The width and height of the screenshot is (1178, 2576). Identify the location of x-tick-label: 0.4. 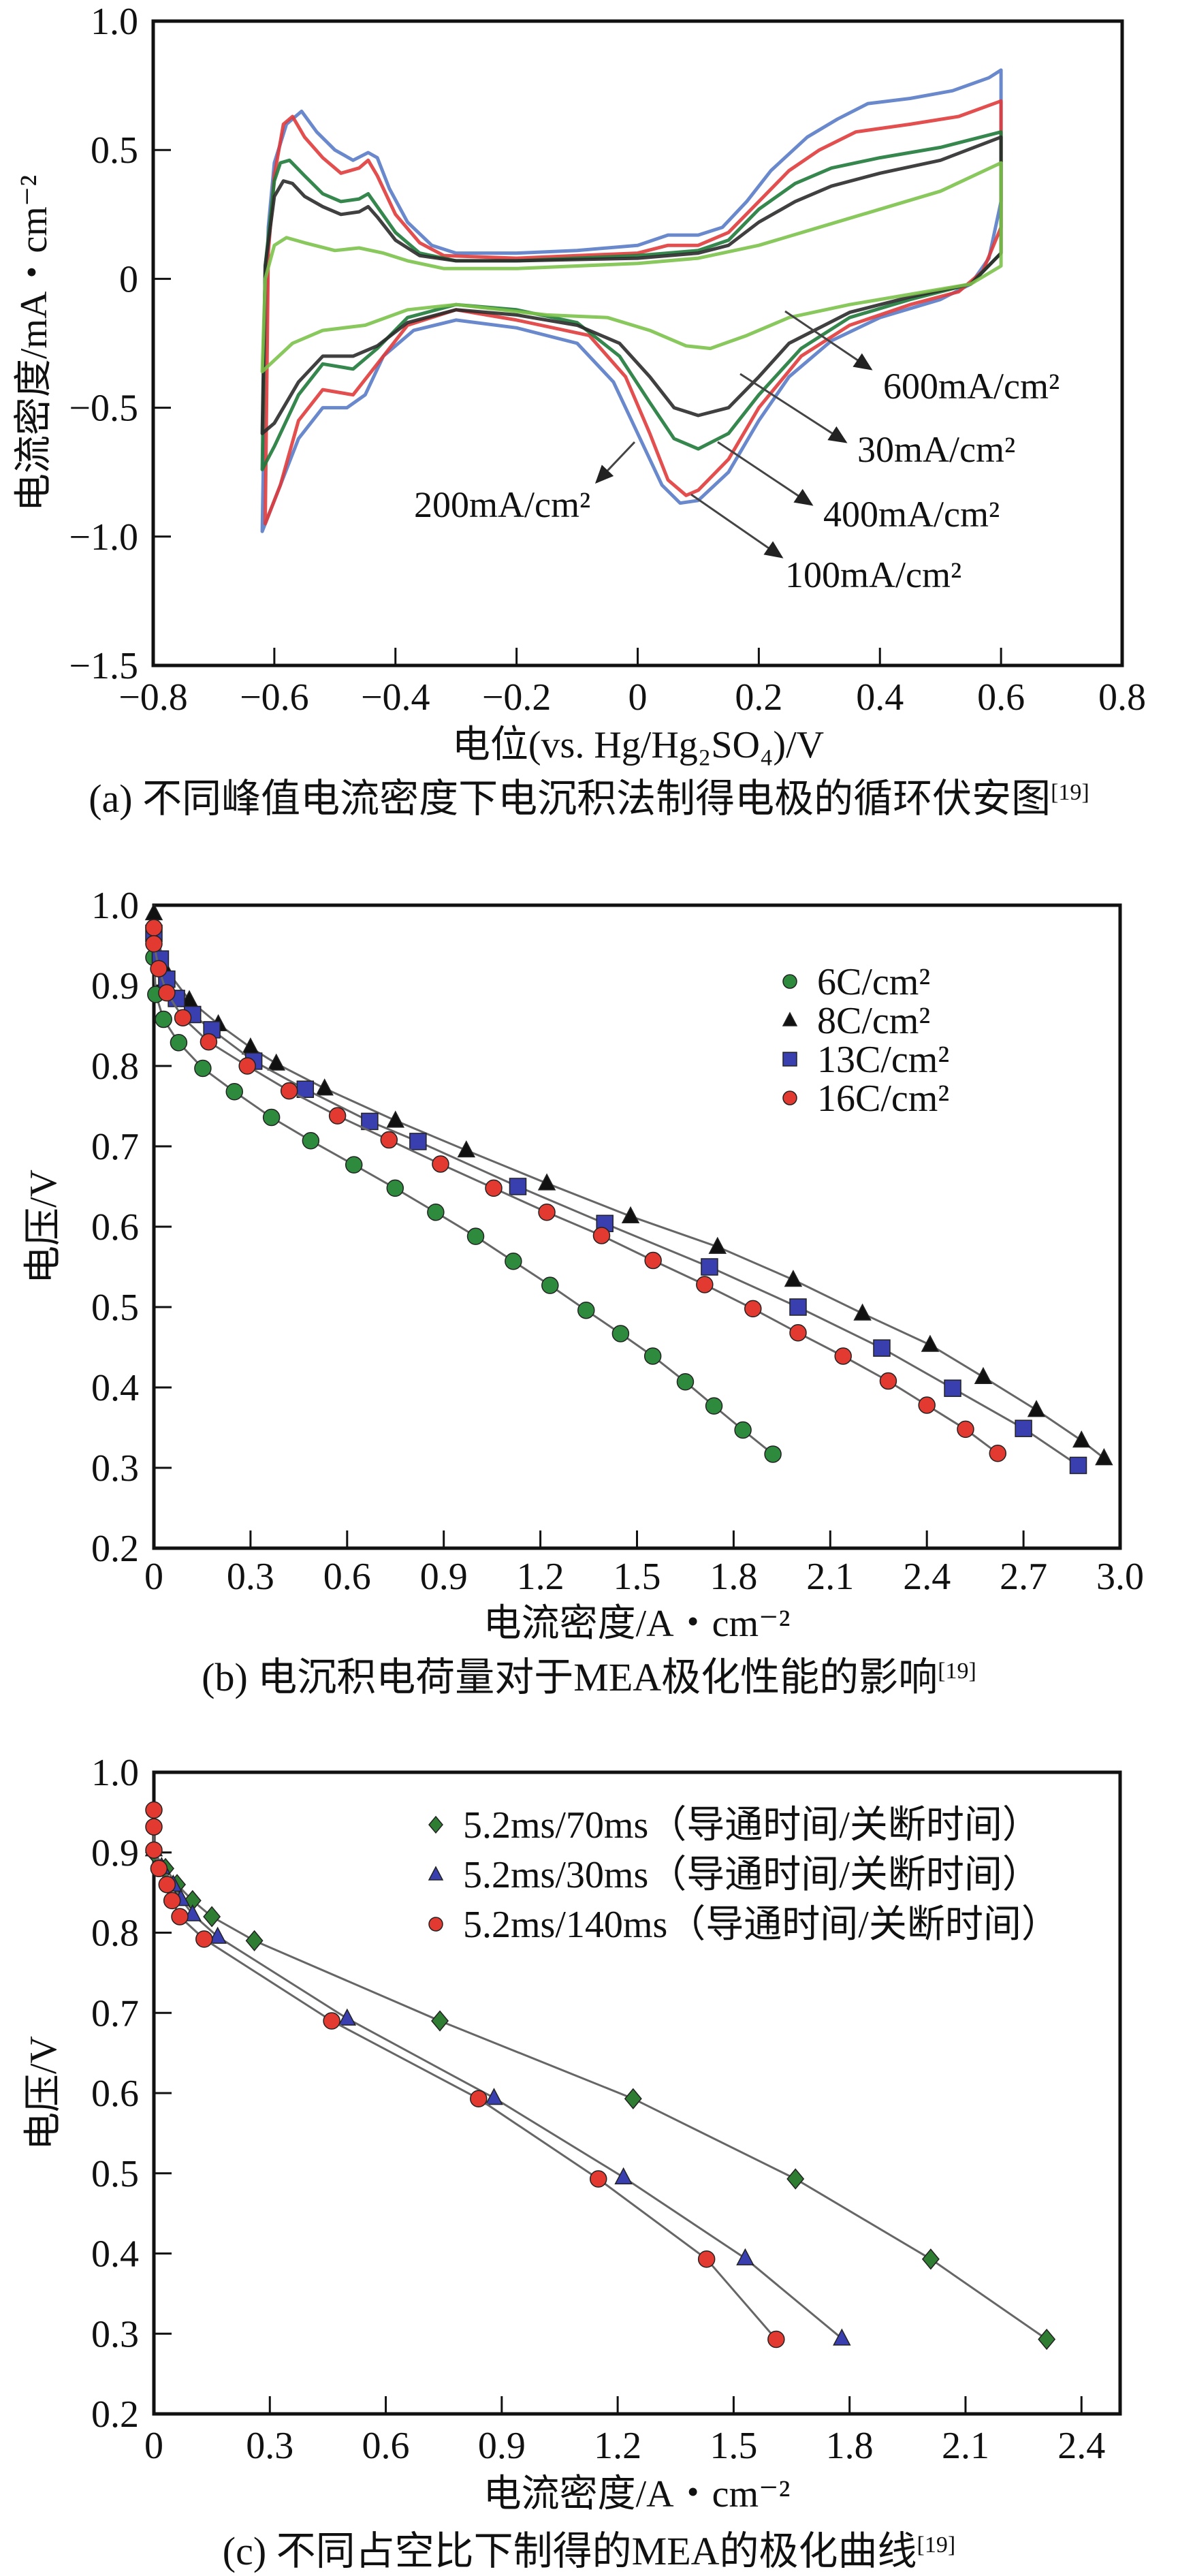
(880, 697).